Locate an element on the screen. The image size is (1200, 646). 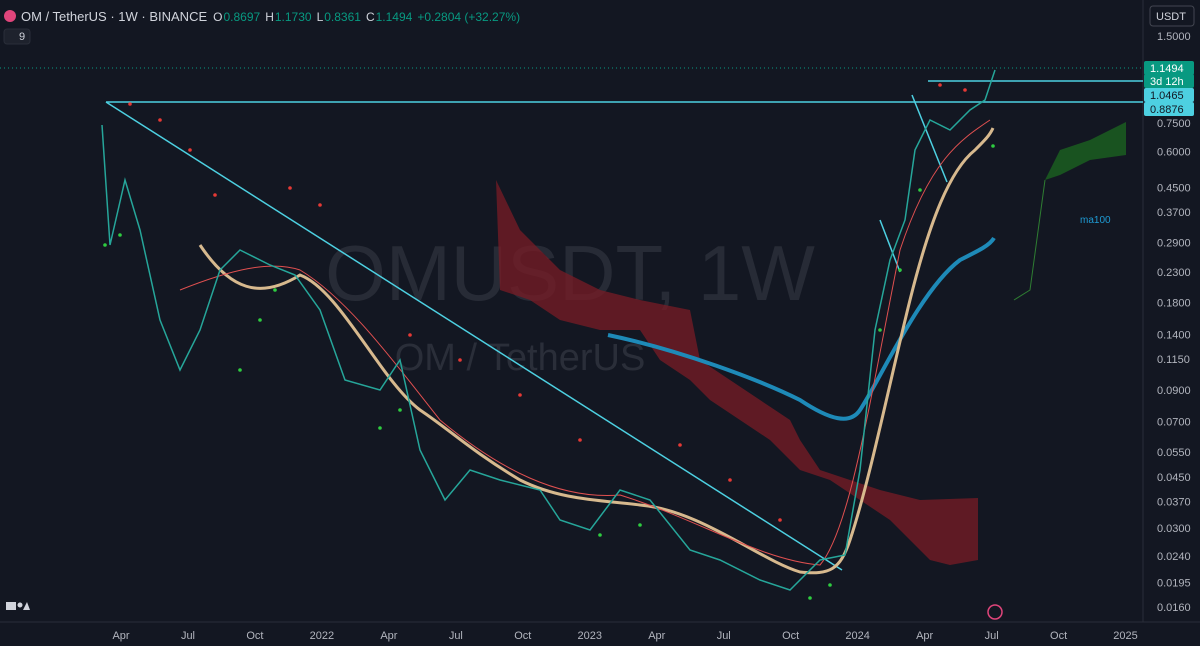
ohlc-key: H is located at coordinates (269, 17).